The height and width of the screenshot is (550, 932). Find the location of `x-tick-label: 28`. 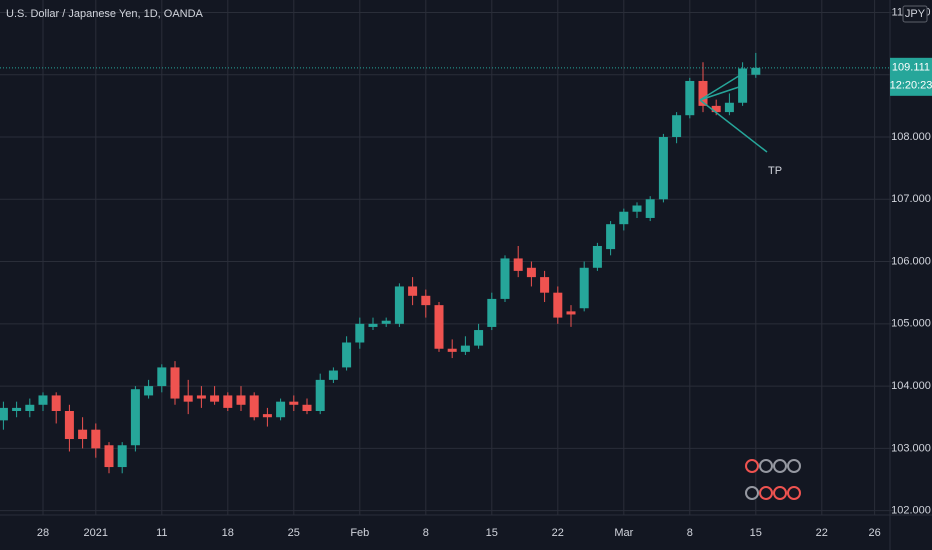

x-tick-label: 28 is located at coordinates (43, 533).